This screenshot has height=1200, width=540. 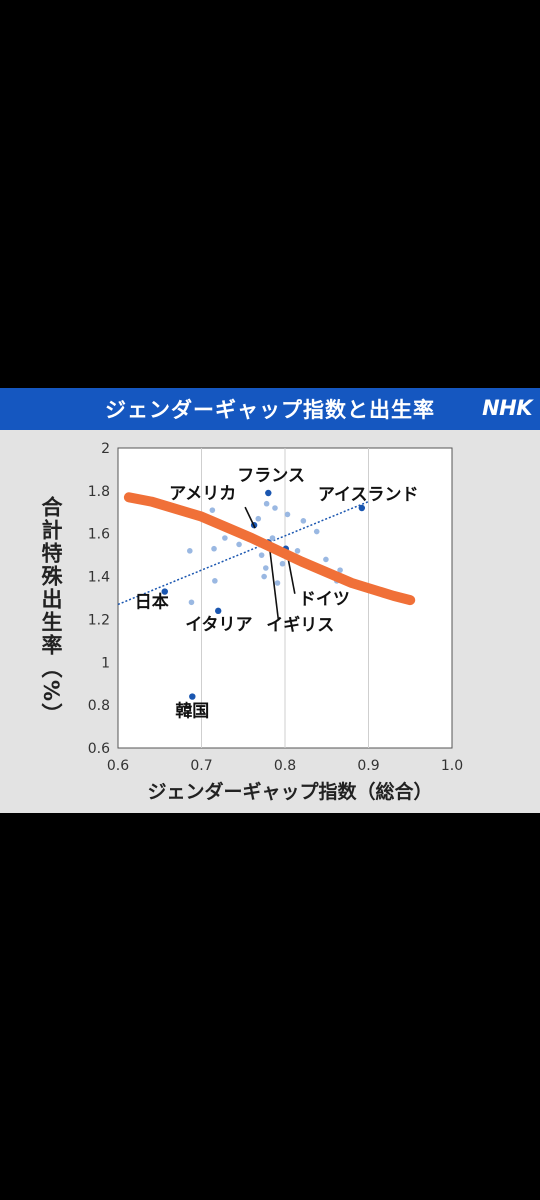 I want to click on title-banner: ジェンダーギャップ指数と出生率 NHK, so click(x=270, y=409).